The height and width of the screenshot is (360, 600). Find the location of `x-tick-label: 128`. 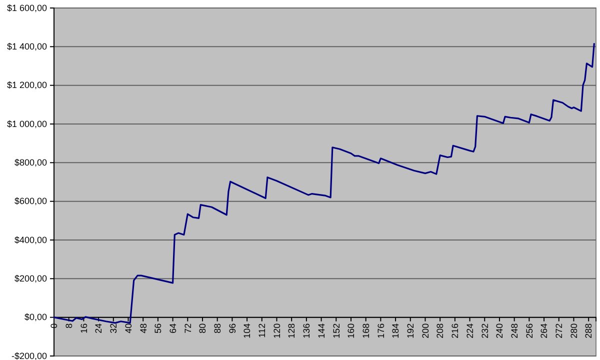

x-tick-label: 128 is located at coordinates (291, 330).